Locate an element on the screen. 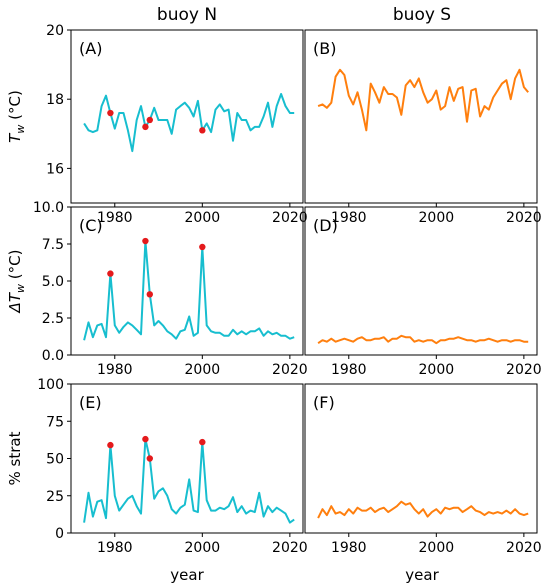 The width and height of the screenshot is (550, 586). panel-label: (C) is located at coordinates (91, 225).